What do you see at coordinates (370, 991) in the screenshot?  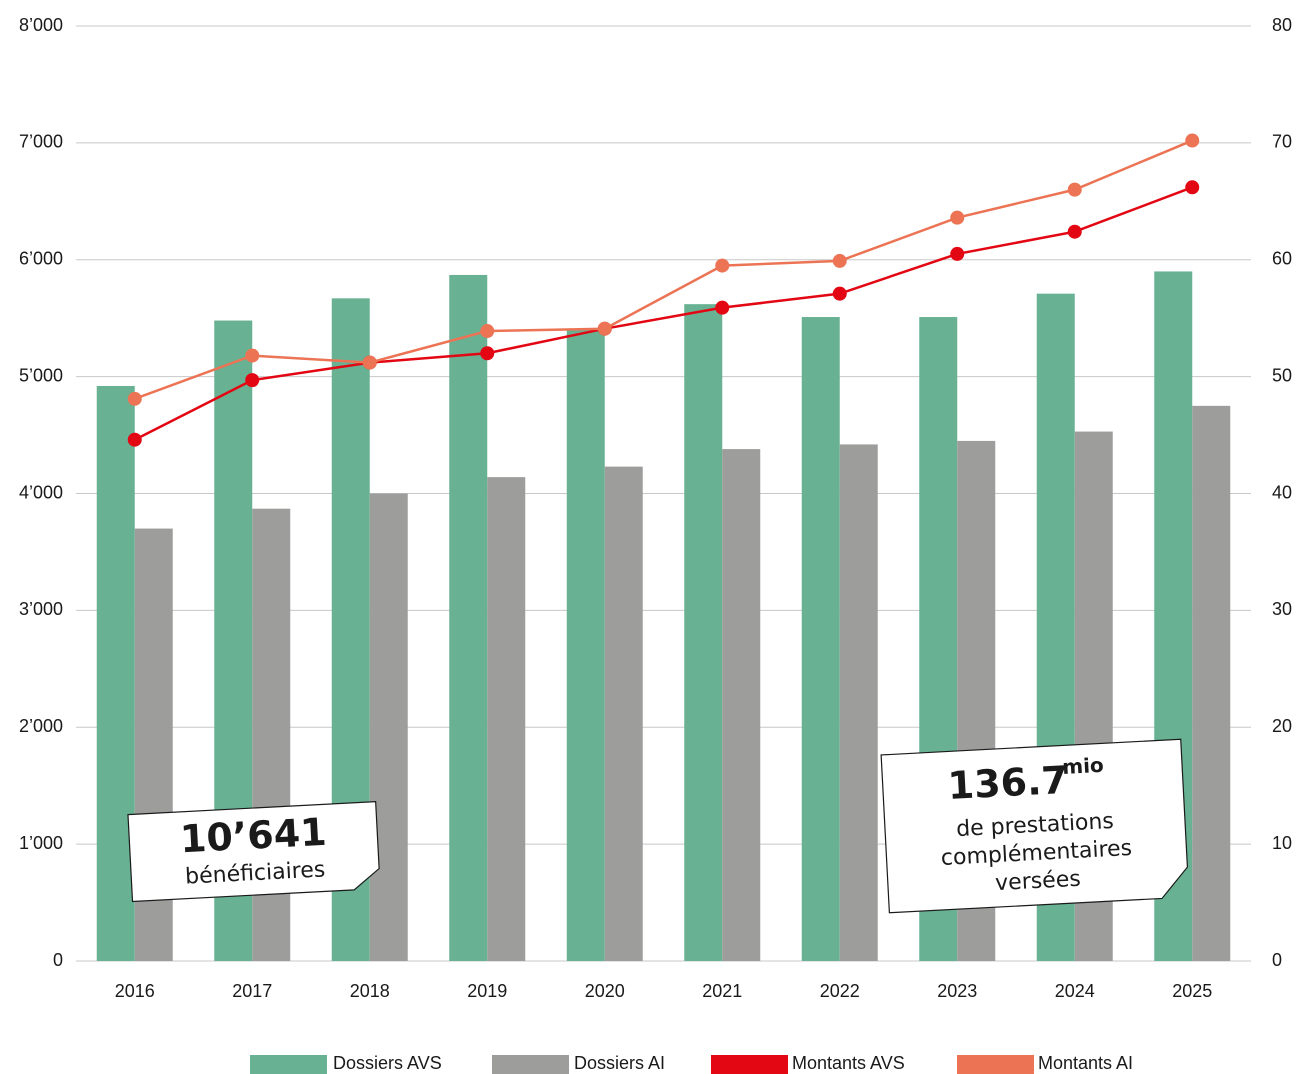 I see `x-tick-label: 2018` at bounding box center [370, 991].